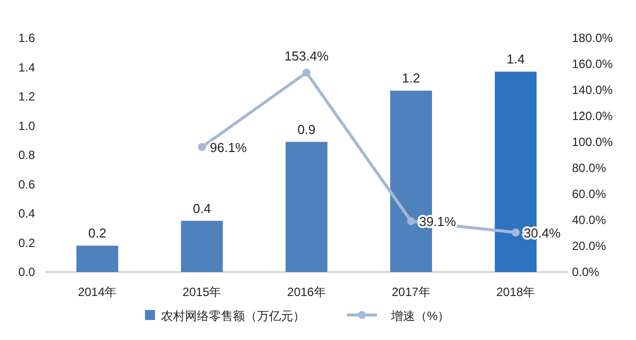  Describe the element at coordinates (229, 148) in the screenshot. I see `data-label: 96.1%` at that location.